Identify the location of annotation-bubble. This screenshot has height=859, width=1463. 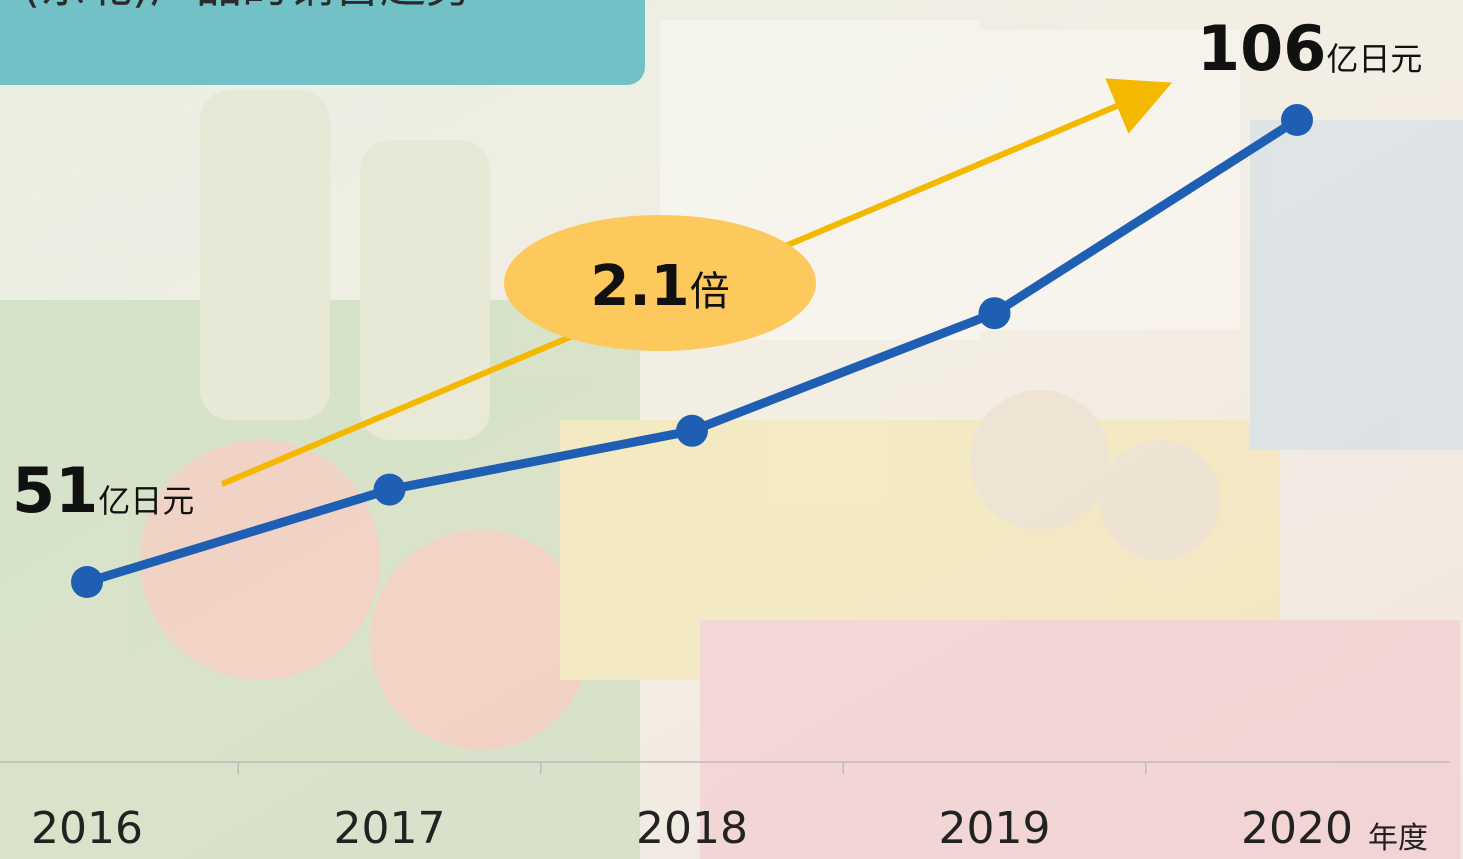
(660, 283).